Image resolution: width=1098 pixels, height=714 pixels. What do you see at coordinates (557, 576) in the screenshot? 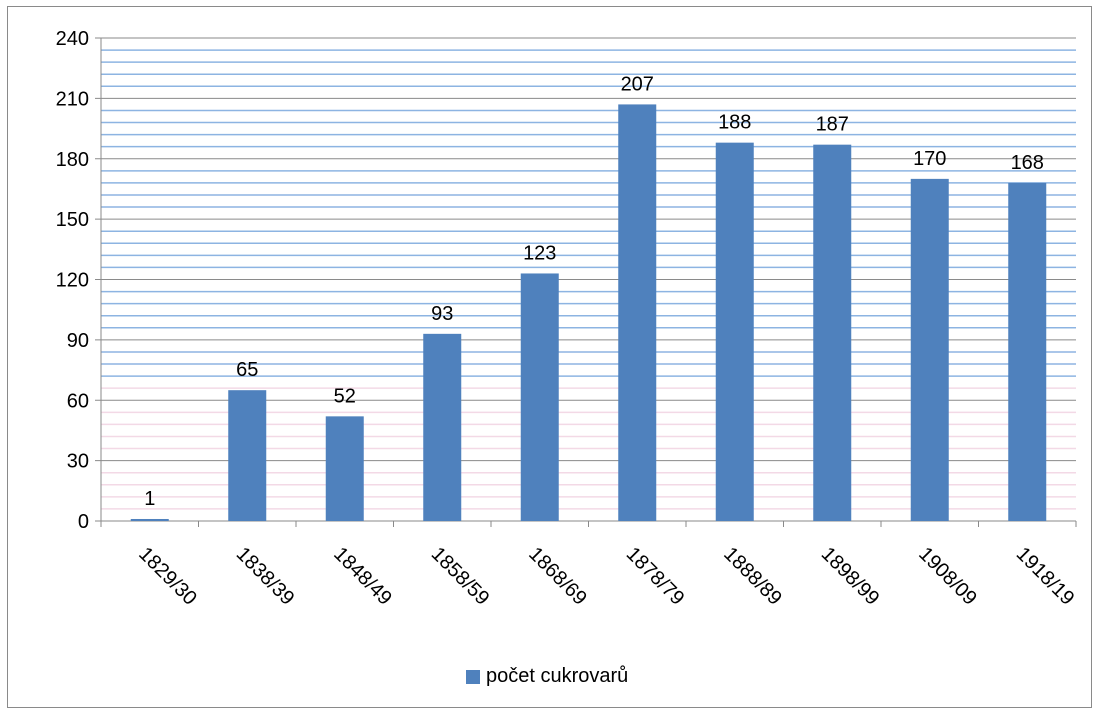
I see `x-tick-label: 1868/69` at bounding box center [557, 576].